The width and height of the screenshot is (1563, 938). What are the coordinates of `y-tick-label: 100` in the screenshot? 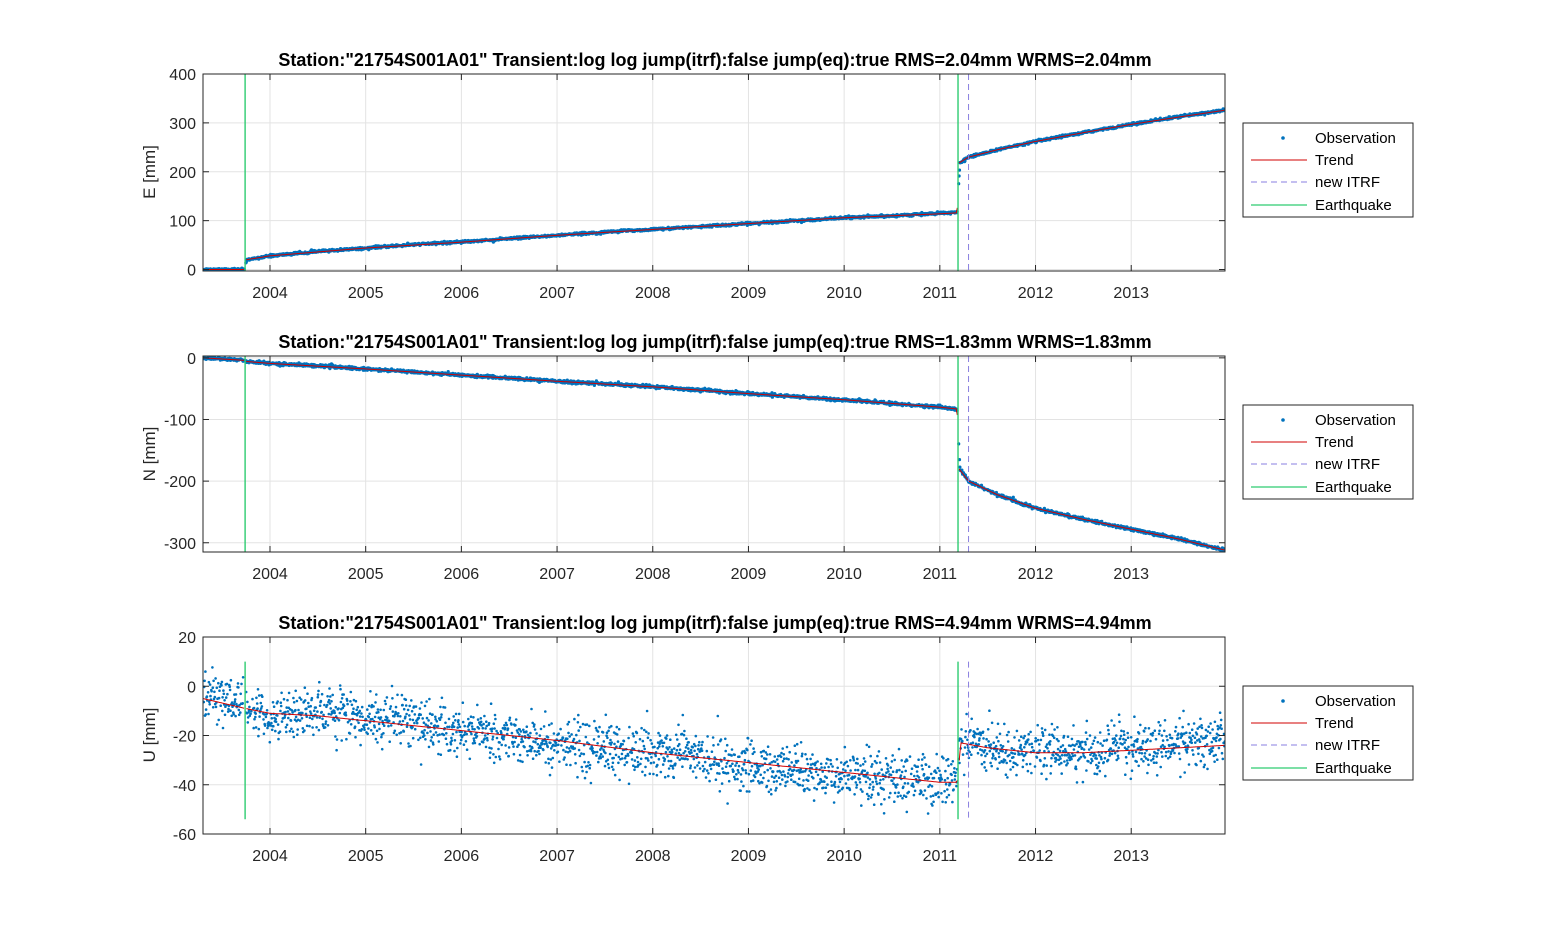 It's located at (182, 222).